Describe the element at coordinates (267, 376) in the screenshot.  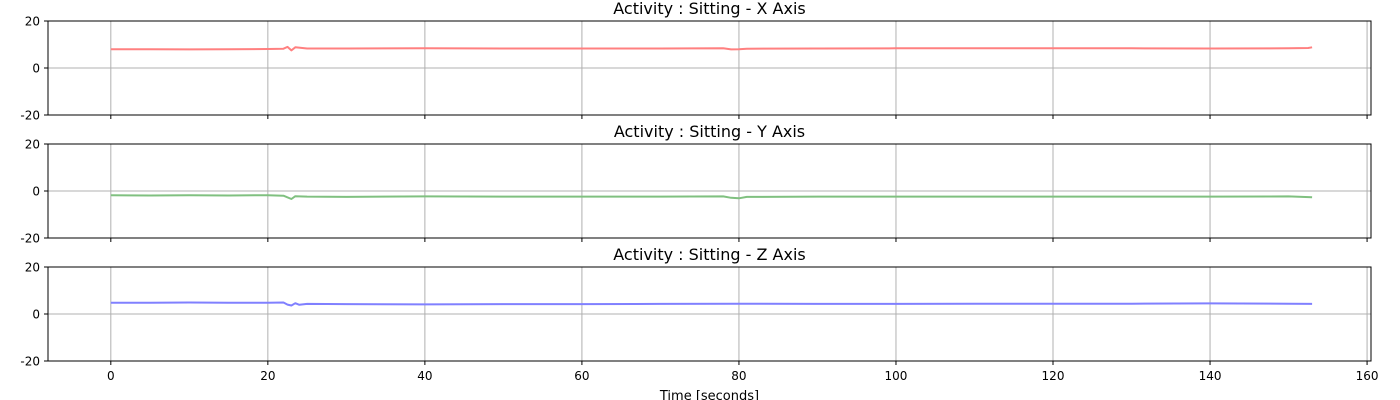
I see `x-tick-label: 20` at that location.